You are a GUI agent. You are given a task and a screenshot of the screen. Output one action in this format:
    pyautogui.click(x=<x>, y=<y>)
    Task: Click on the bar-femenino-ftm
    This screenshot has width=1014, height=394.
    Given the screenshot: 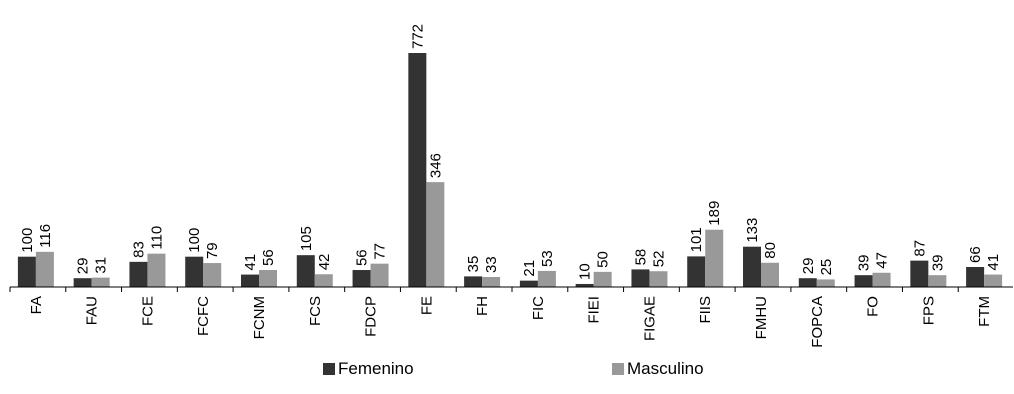 What is the action you would take?
    pyautogui.click(x=975, y=276)
    